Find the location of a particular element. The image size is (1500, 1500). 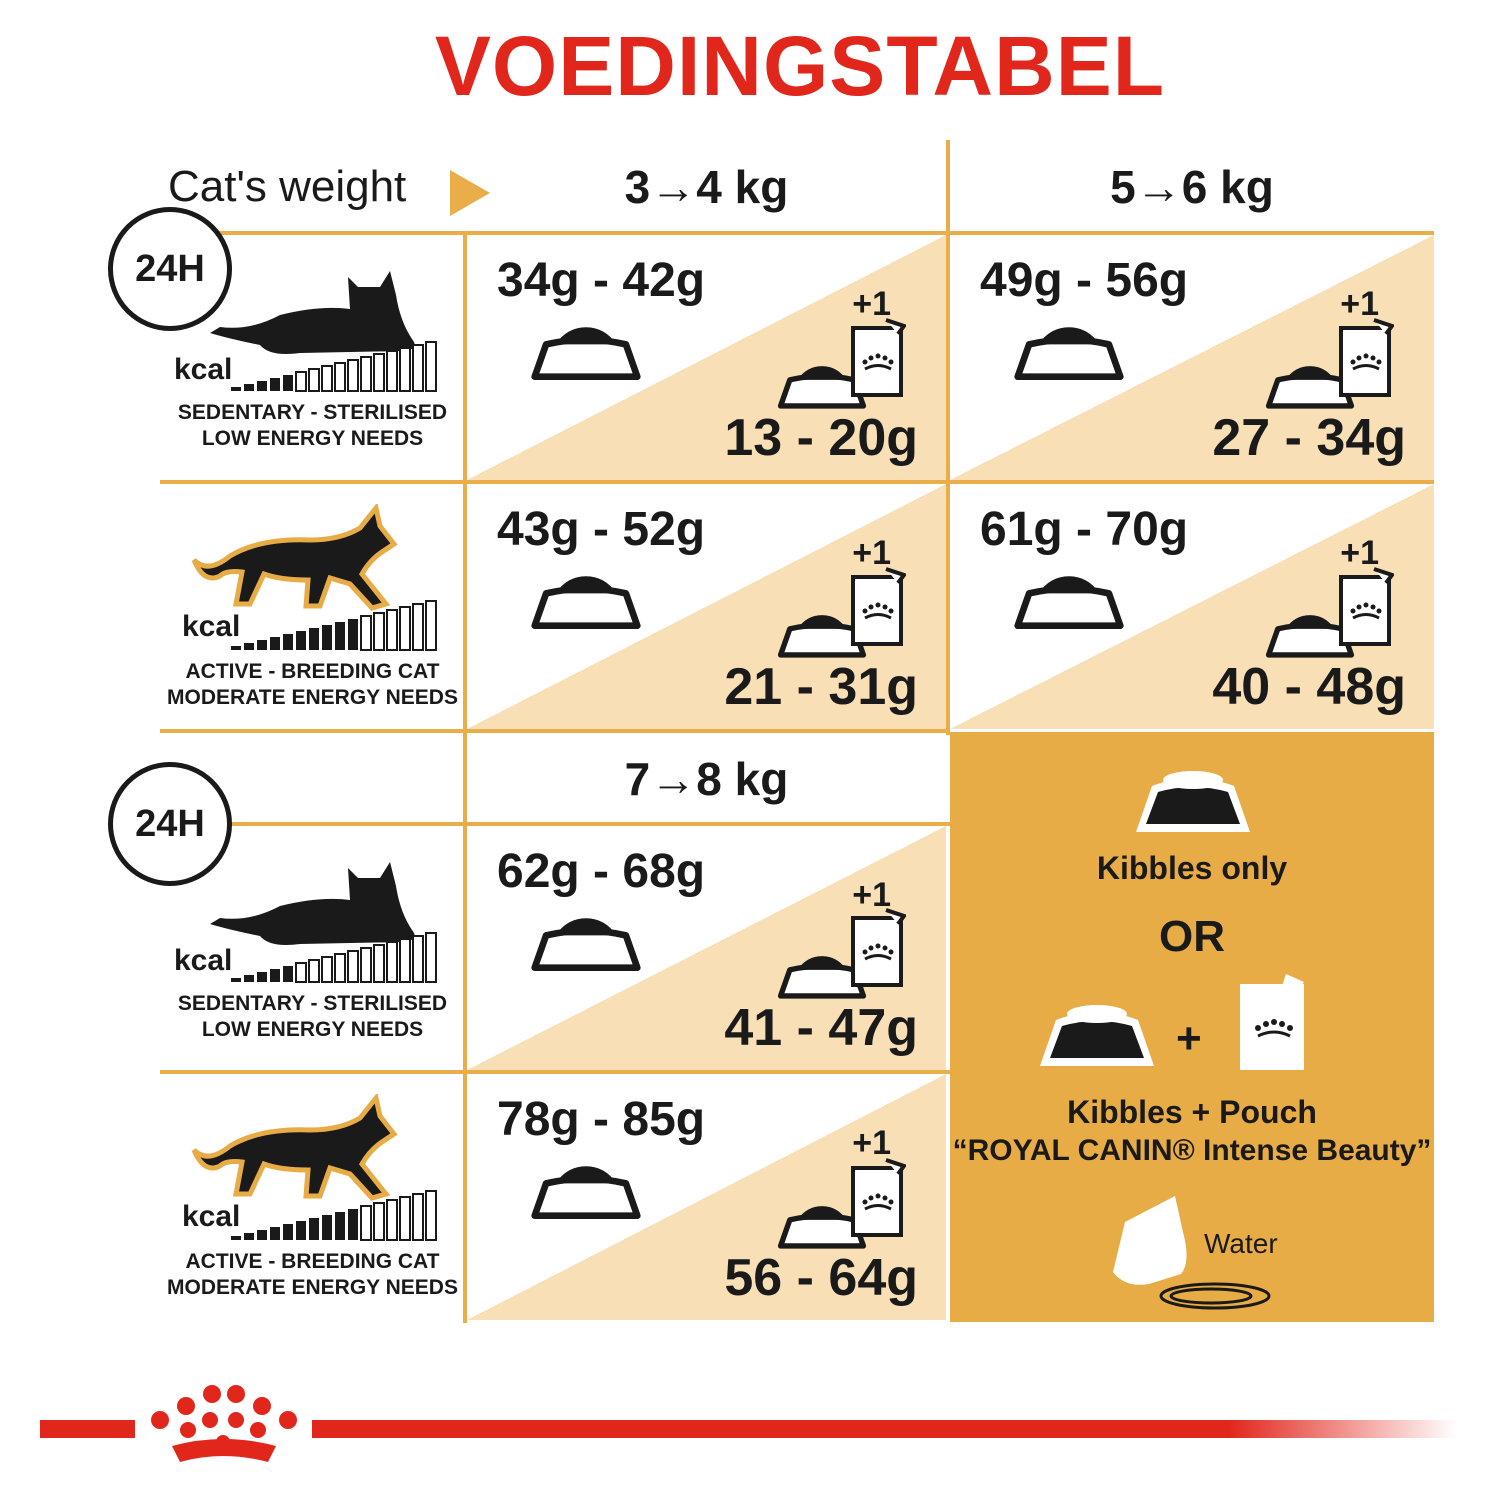

product-label: “ROYAL CANIN® Intense Beauty” is located at coordinates (1192, 1150).